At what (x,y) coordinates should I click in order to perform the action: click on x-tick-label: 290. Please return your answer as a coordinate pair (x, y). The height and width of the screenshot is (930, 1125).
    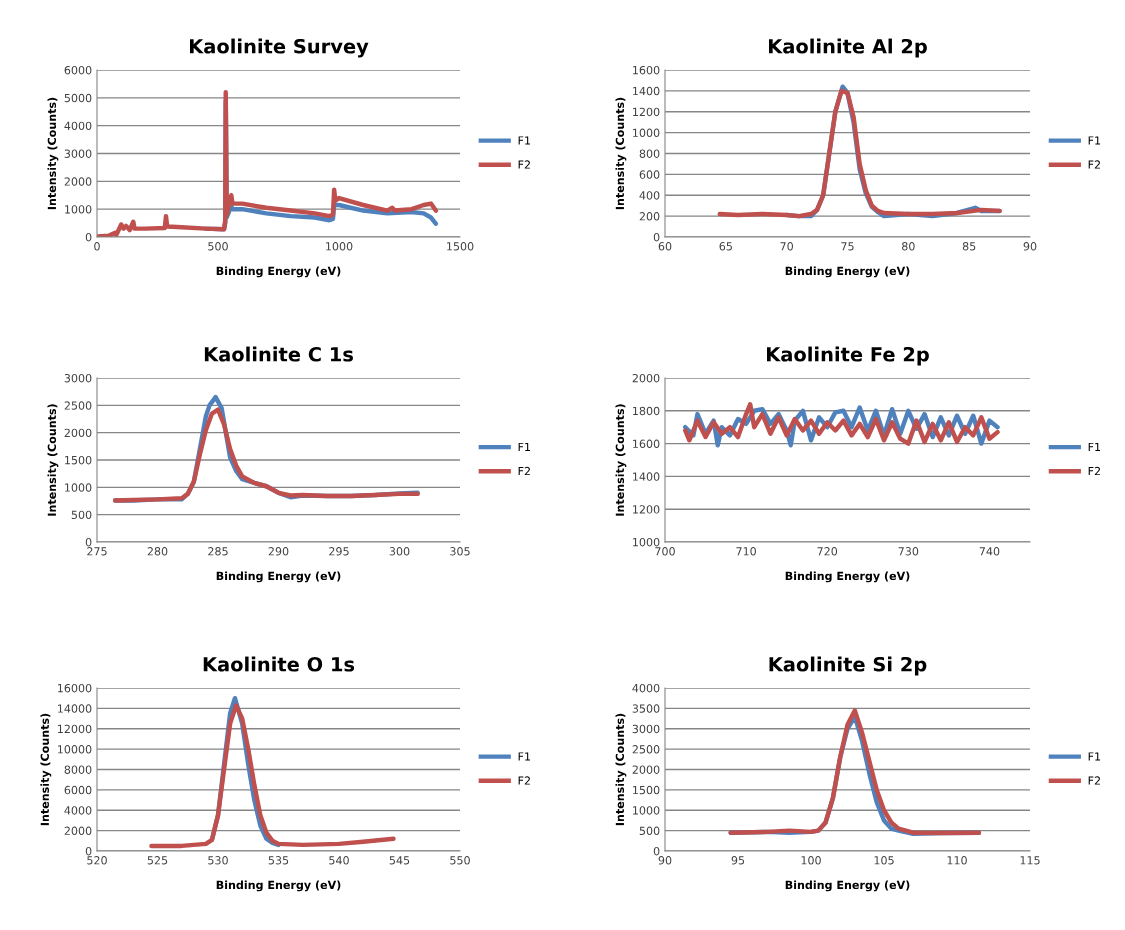
    Looking at the image, I should click on (278, 551).